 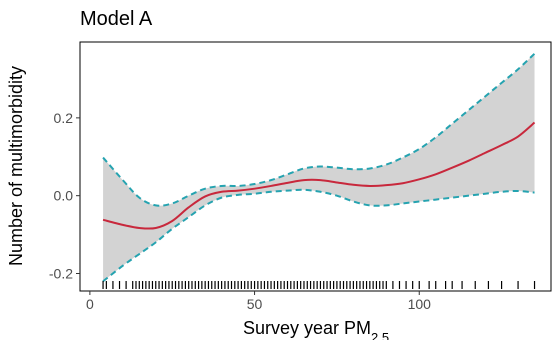 What do you see at coordinates (61, 273) in the screenshot?
I see `y-tick-label: -0.2` at bounding box center [61, 273].